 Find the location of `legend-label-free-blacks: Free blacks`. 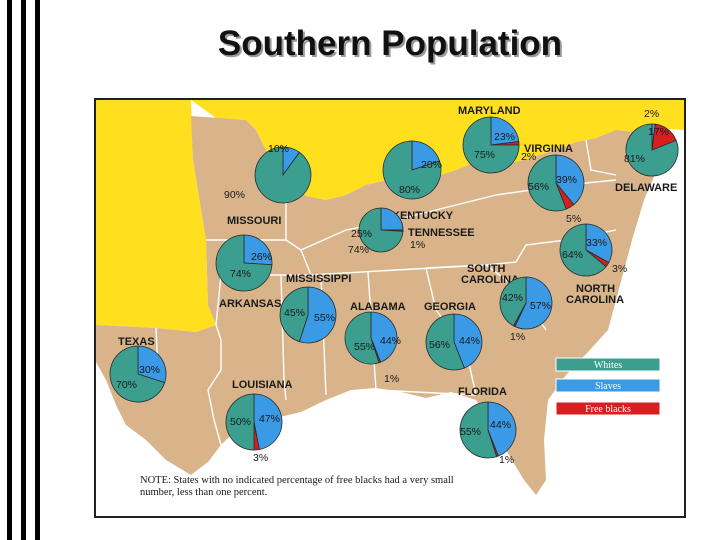

legend-label-free-blacks: Free blacks is located at coordinates (608, 409).